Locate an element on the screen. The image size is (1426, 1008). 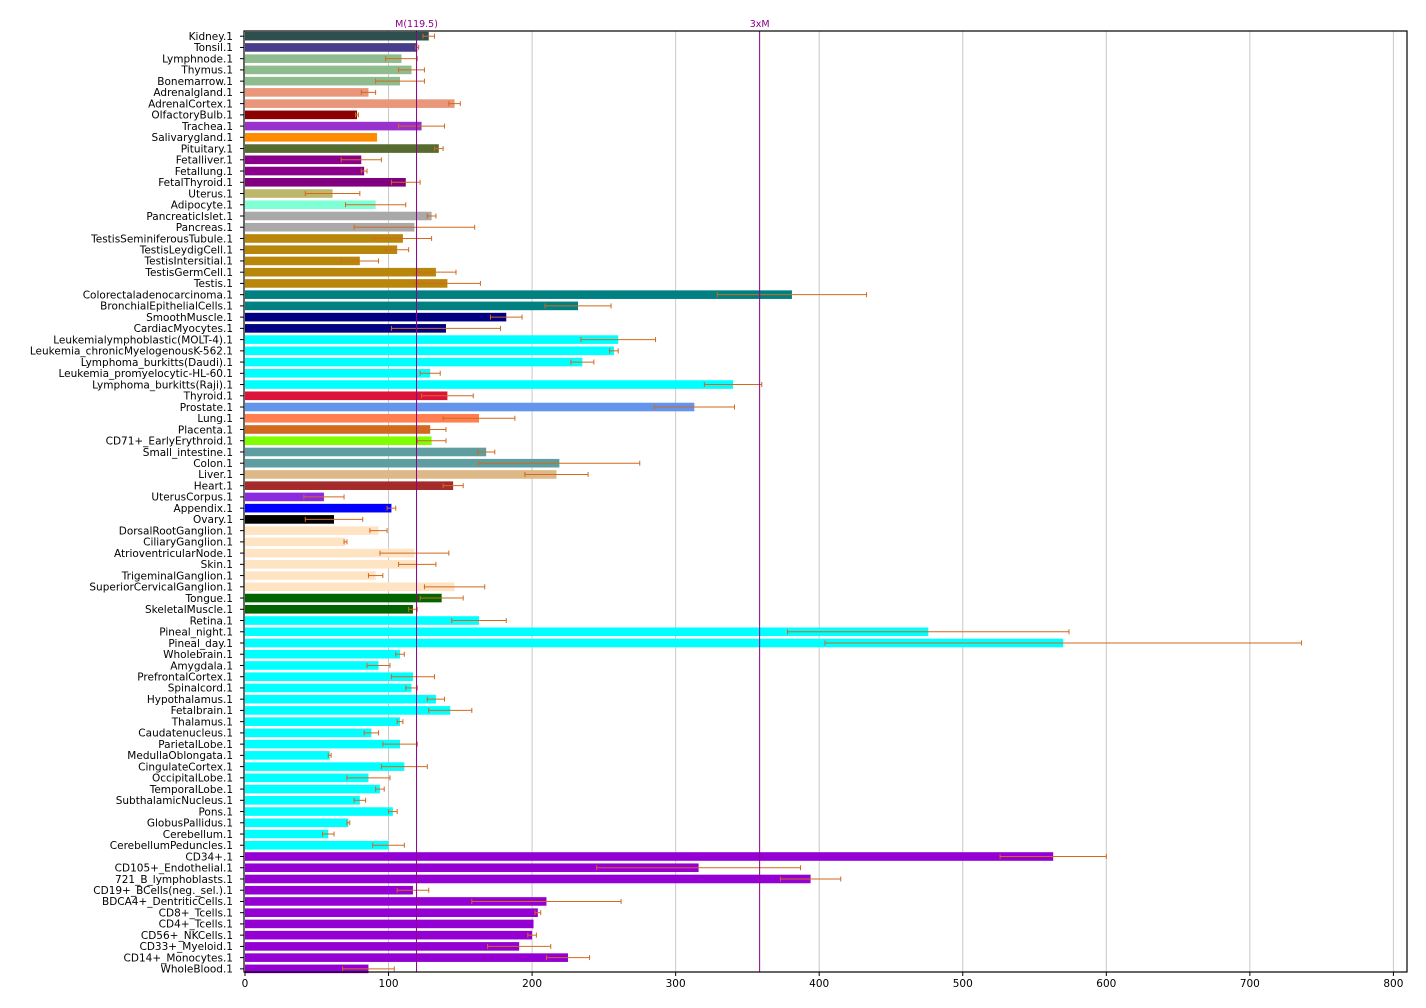
x-tick-label: 500 is located at coordinates (963, 984).